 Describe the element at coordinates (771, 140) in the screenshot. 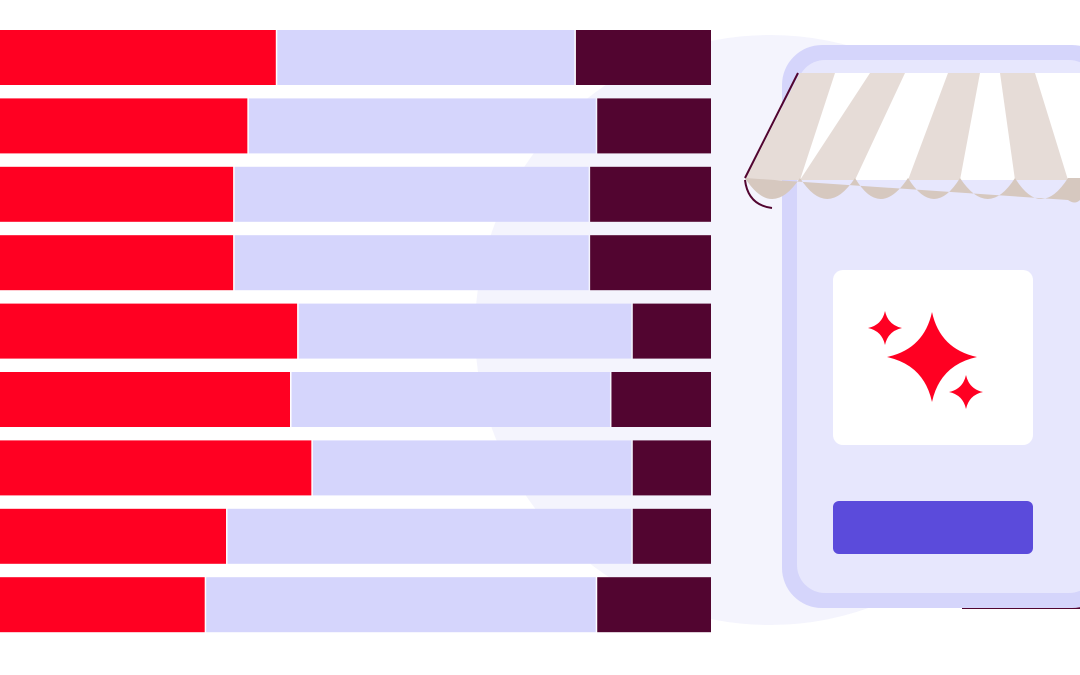

I see `awning-outline` at that location.